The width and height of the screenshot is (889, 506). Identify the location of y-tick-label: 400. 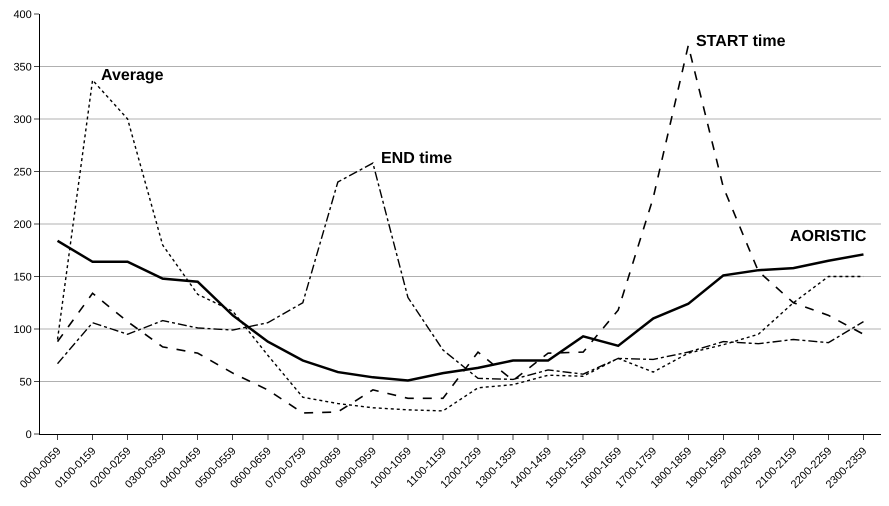
(22, 14).